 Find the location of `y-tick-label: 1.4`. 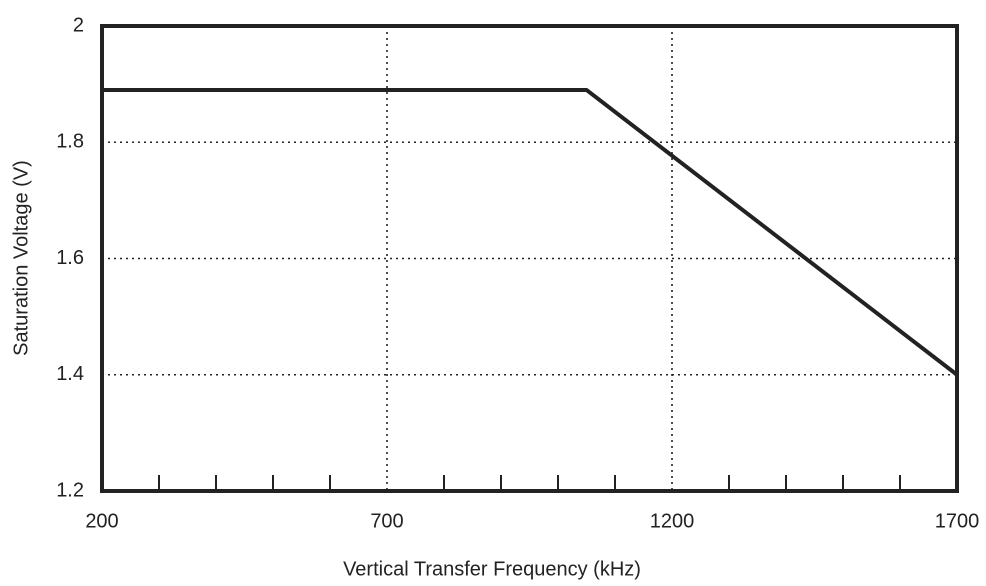

y-tick-label: 1.4 is located at coordinates (70, 374).